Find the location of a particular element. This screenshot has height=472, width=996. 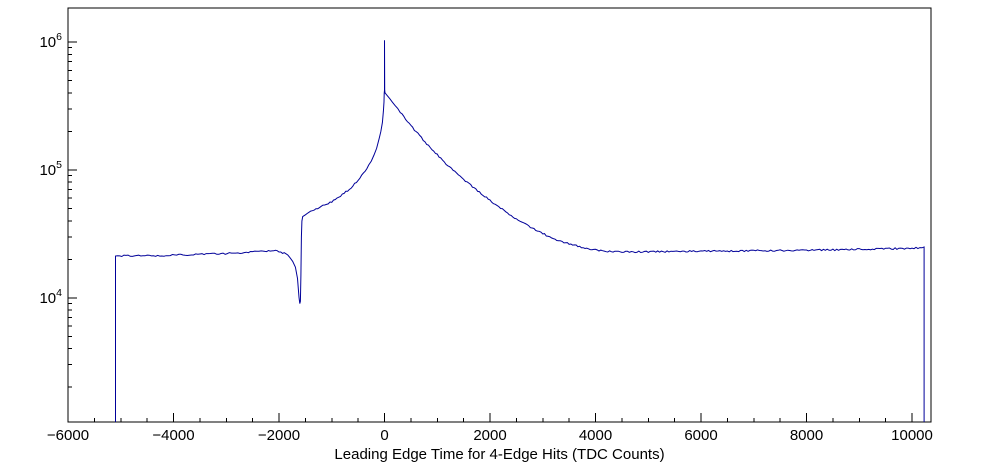

x-tick-label: −4000 is located at coordinates (173, 435).